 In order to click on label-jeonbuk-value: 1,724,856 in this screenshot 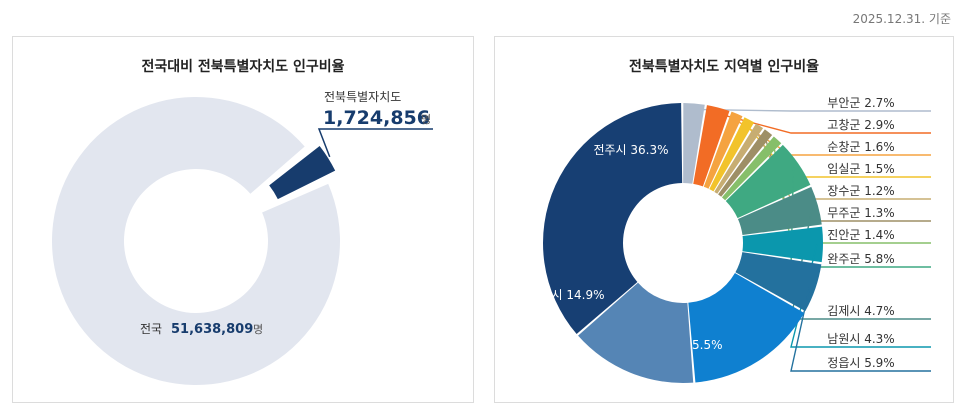, I will do `click(376, 118)`.